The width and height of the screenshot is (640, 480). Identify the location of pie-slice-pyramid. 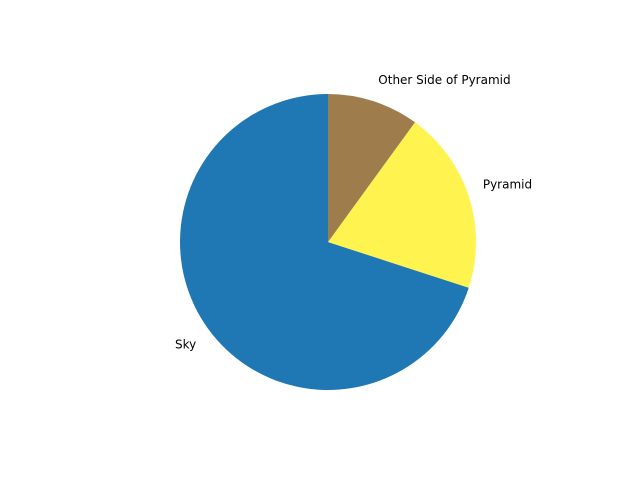
(402, 205).